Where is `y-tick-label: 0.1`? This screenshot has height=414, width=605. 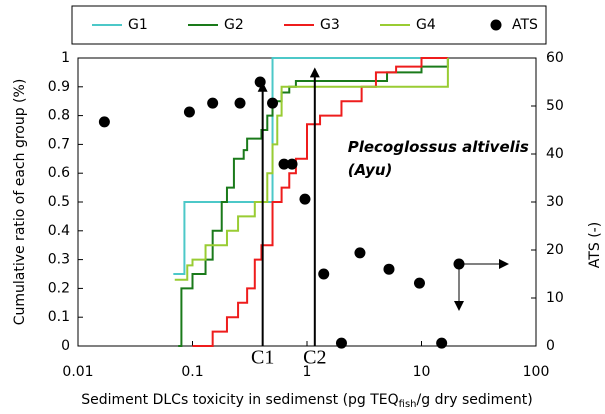
y-tick-label: 0.1 is located at coordinates (59, 317).